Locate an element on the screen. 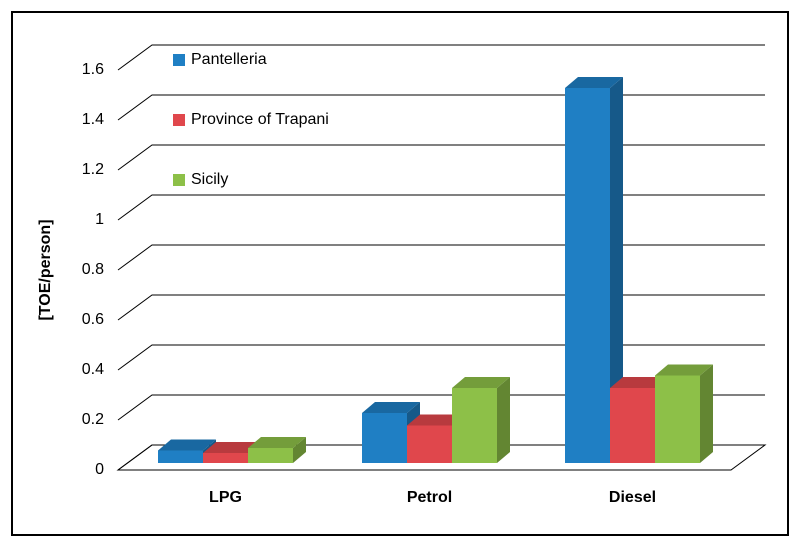  y-tick-label: 0 is located at coordinates (99, 469).